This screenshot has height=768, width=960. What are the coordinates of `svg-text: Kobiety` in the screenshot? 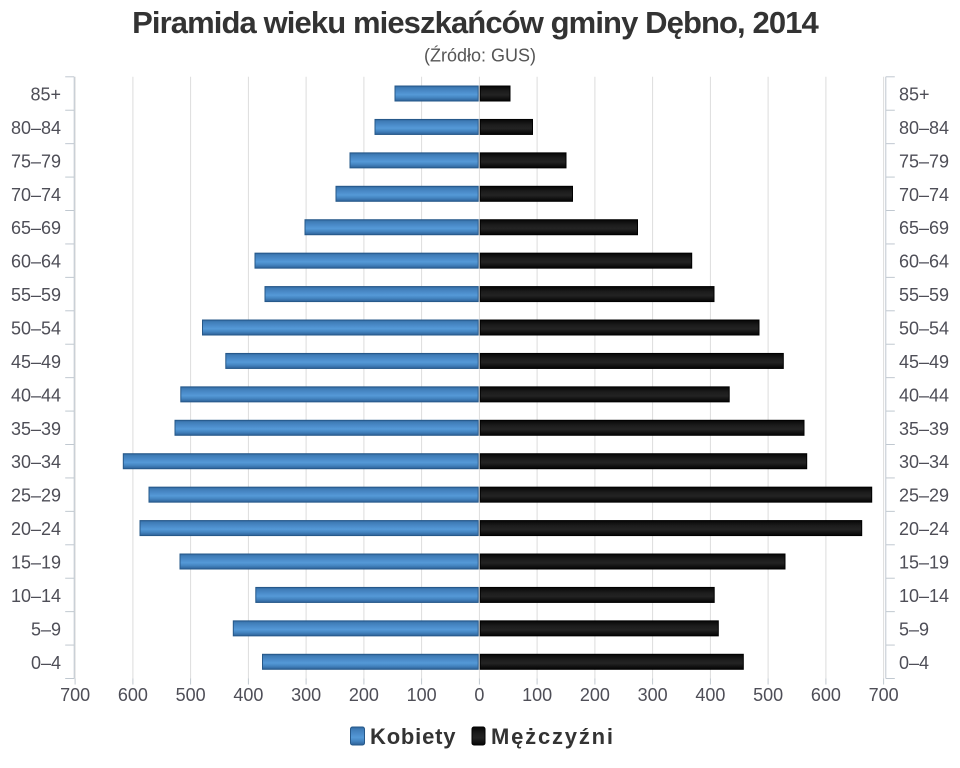 It's located at (413, 736).